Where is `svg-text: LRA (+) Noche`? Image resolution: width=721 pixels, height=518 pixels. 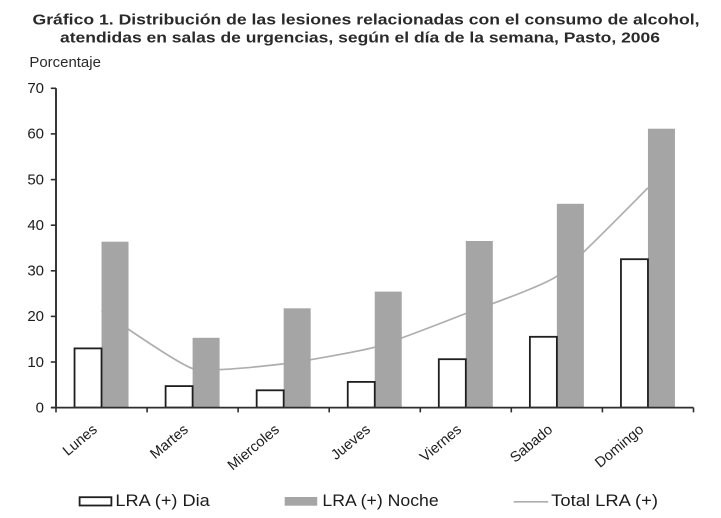 svg-text: LRA (+) Noche is located at coordinates (380, 501).